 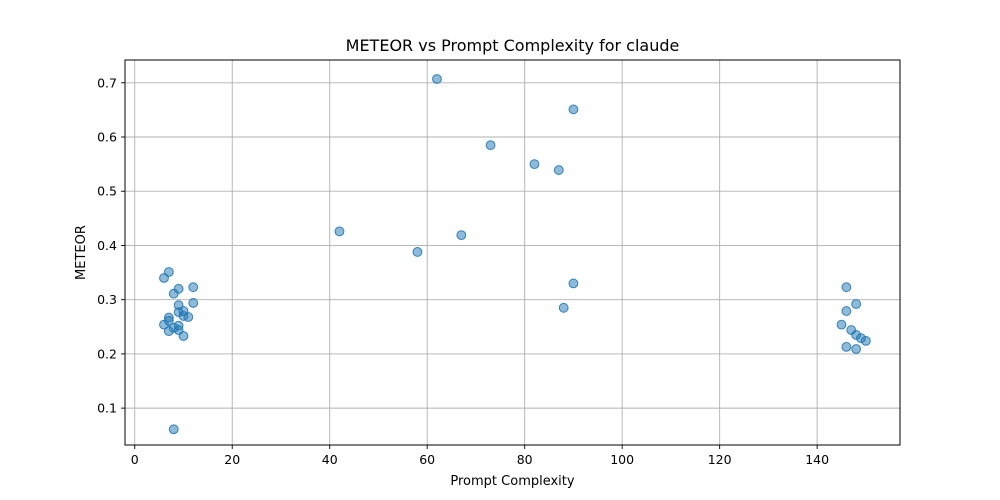 I want to click on y-tick-label: 0.4, so click(x=107, y=245).